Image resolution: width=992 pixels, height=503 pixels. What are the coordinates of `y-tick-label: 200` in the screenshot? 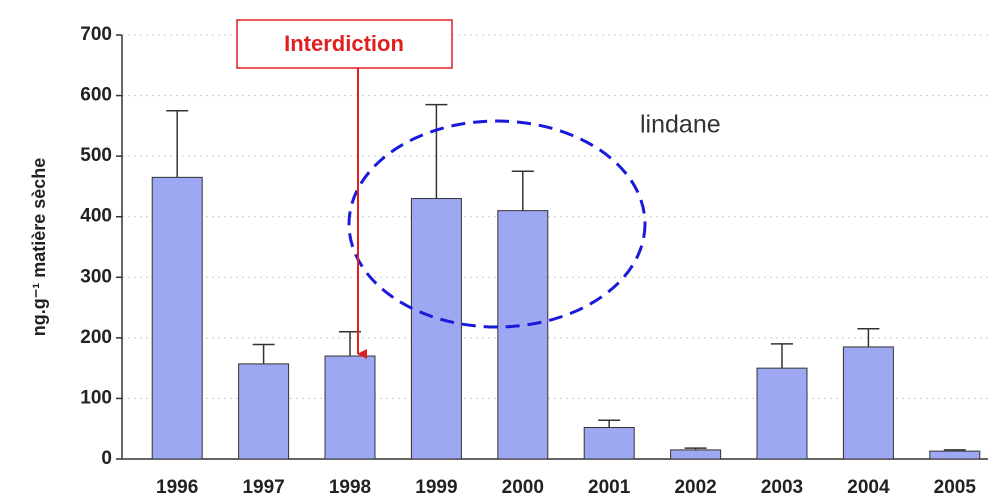 It's located at (96, 337).